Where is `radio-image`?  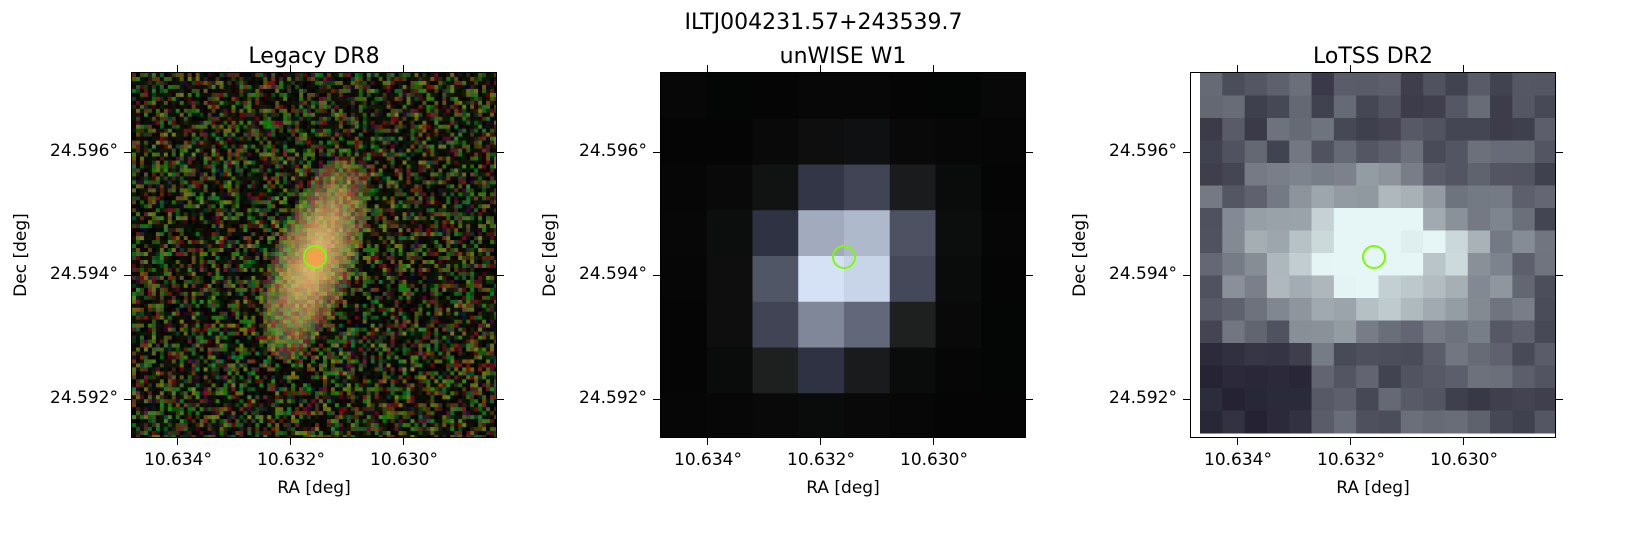
radio-image is located at coordinates (1373, 255).